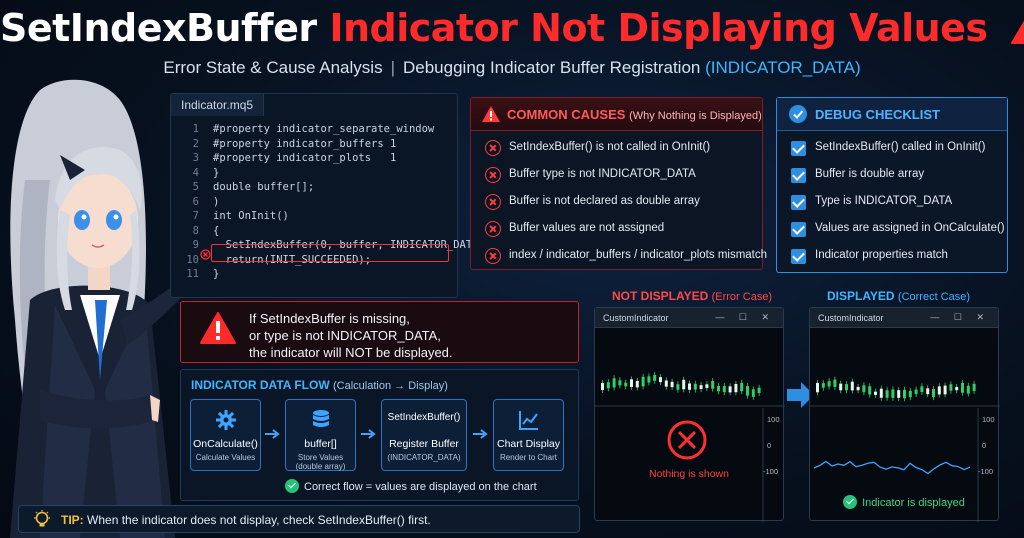 The width and height of the screenshot is (1024, 538). What do you see at coordinates (636, 318) in the screenshot?
I see `window-title: CustomIndicator` at bounding box center [636, 318].